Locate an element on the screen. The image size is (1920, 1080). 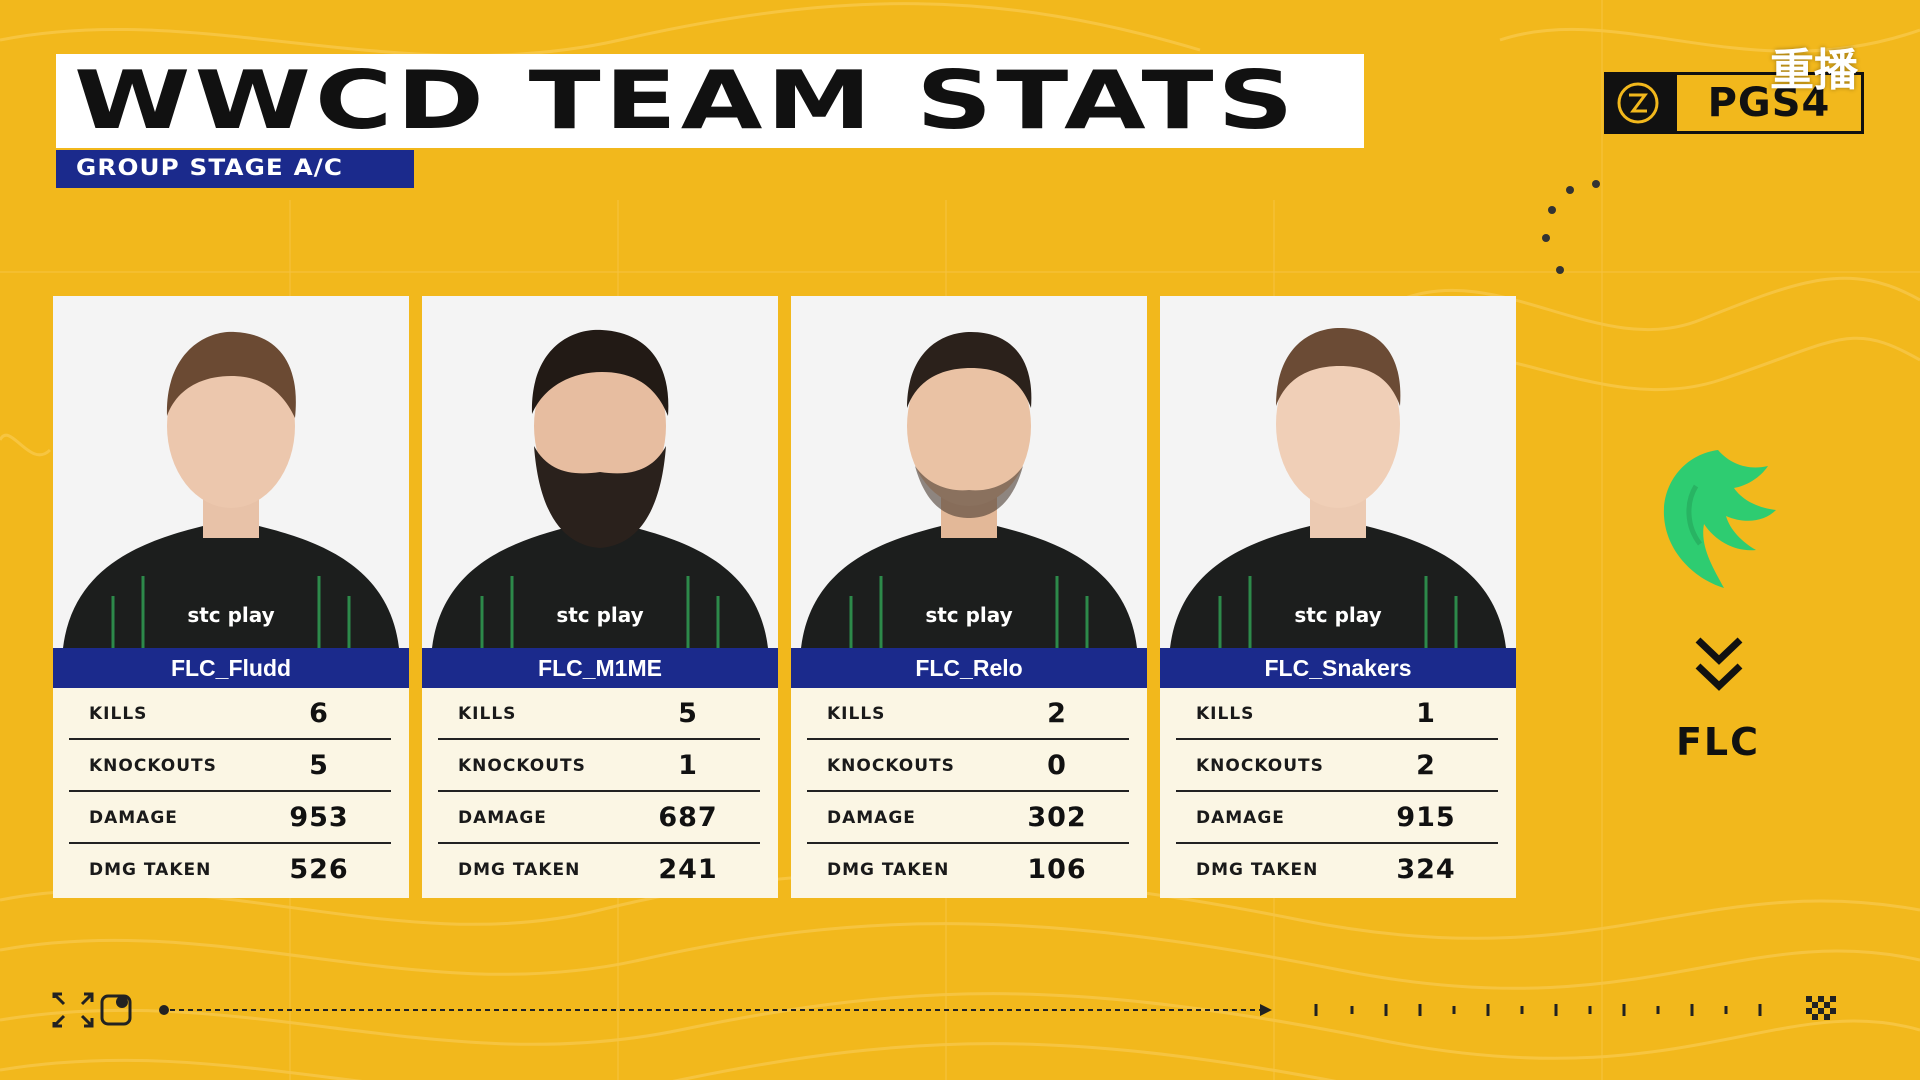
subtitle-banner: GROUP STAGE A/C is located at coordinates (235, 169).